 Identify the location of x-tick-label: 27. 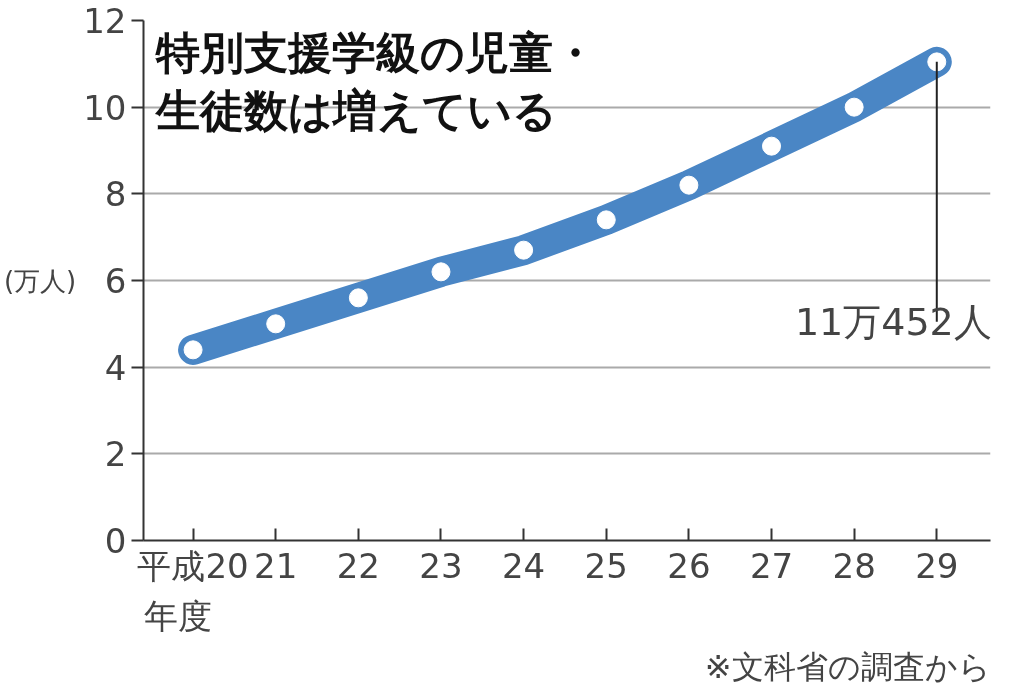
(771, 565).